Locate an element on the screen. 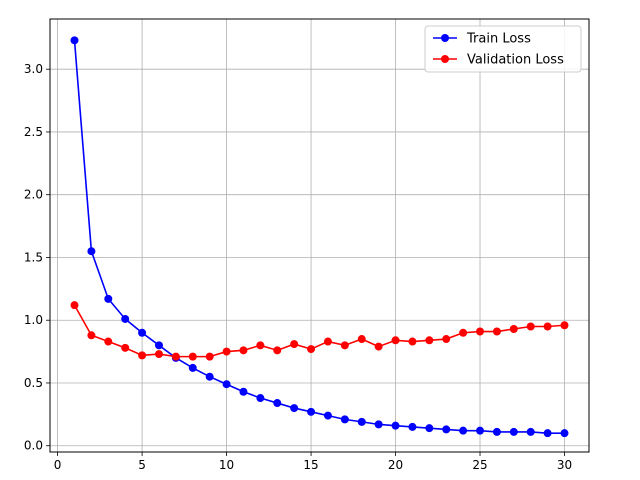 The width and height of the screenshot is (640, 480). x-tick-label: 25 is located at coordinates (479, 465).